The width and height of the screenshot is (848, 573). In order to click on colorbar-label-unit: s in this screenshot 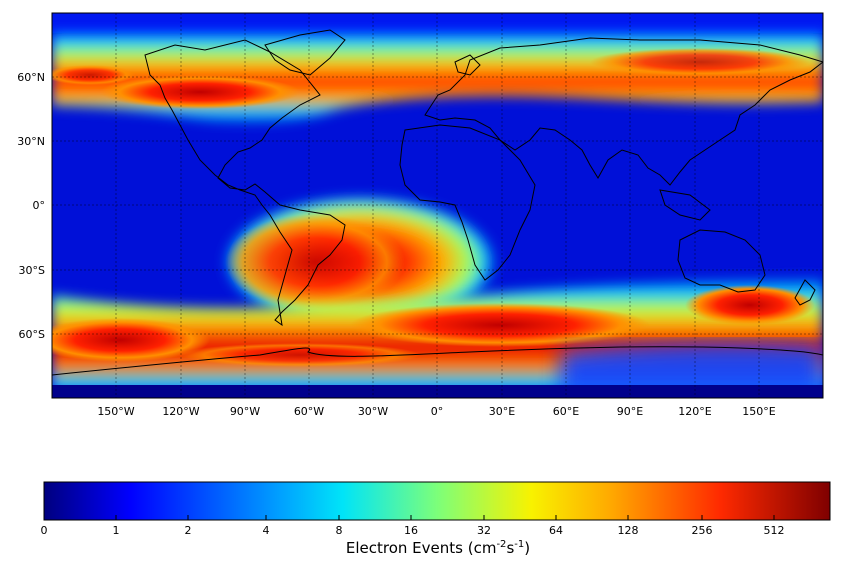, I will do `click(510, 548)`.